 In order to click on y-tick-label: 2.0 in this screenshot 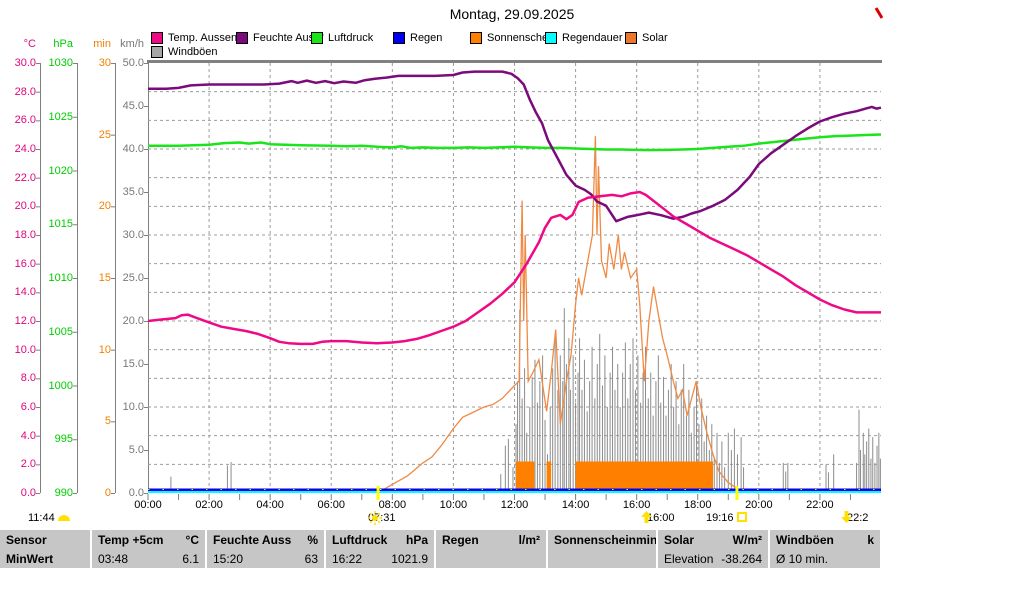, I will do `click(28, 464)`.